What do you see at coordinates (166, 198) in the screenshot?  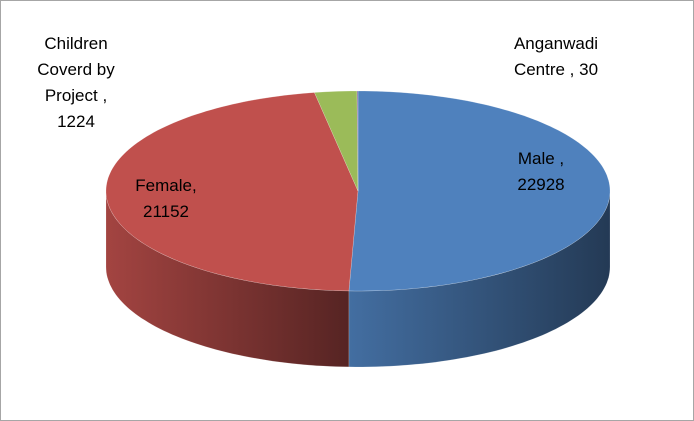 I see `data-label: Female, 21152` at bounding box center [166, 198].